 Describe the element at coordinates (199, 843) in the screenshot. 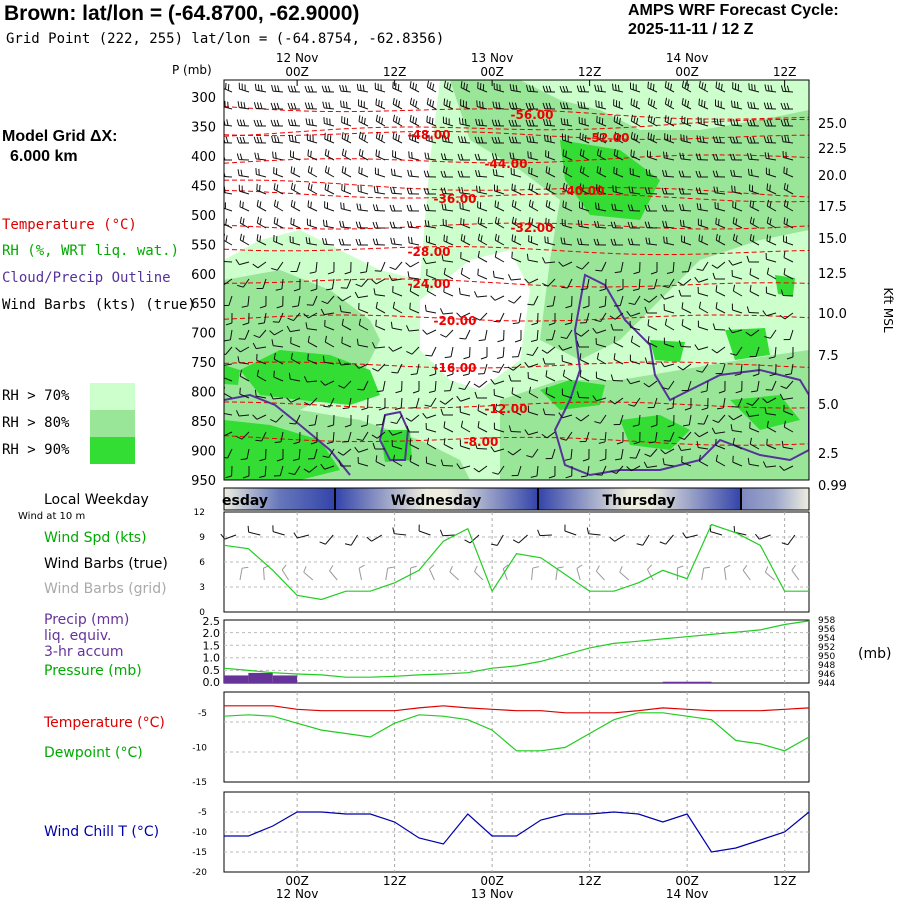

I see `wind-chill-ticks: -5 -10 -15 -20` at that location.